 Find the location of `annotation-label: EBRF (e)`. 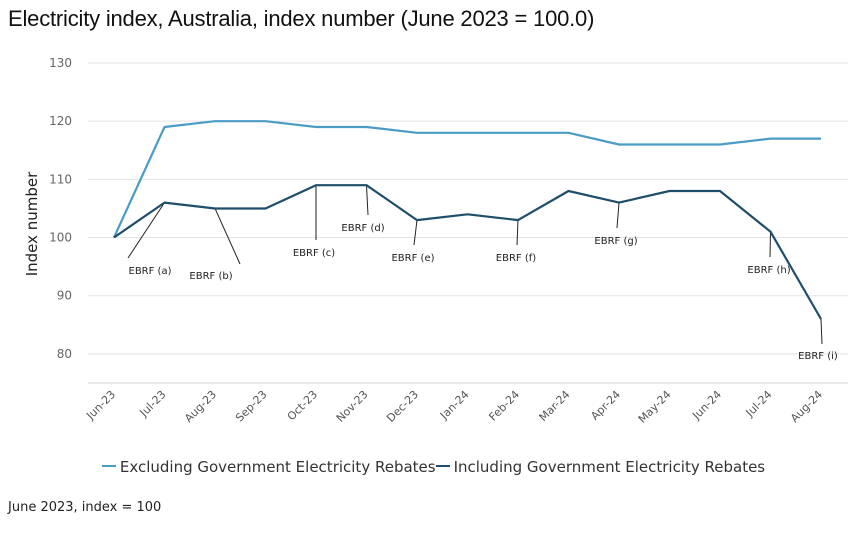

annotation-label: EBRF (e) is located at coordinates (412, 258).